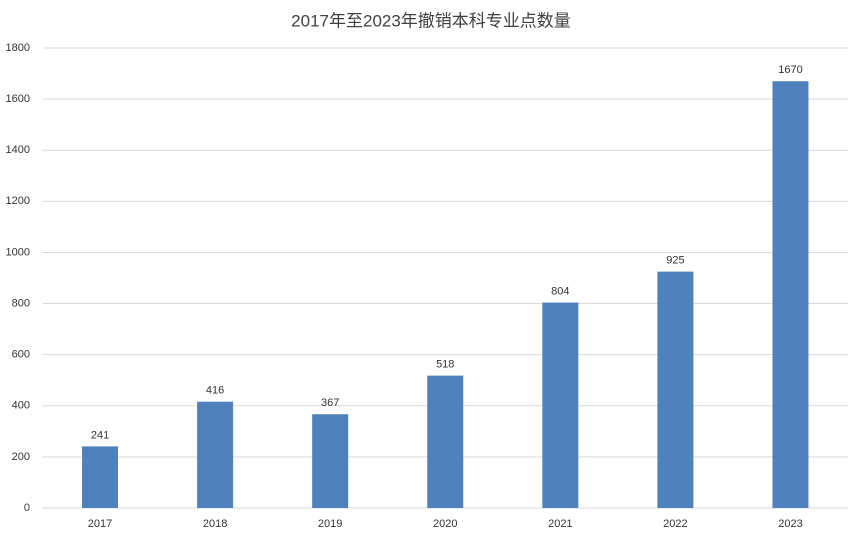 The image size is (863, 541). What do you see at coordinates (27, 508) in the screenshot?
I see `y-tick-label: 0` at bounding box center [27, 508].